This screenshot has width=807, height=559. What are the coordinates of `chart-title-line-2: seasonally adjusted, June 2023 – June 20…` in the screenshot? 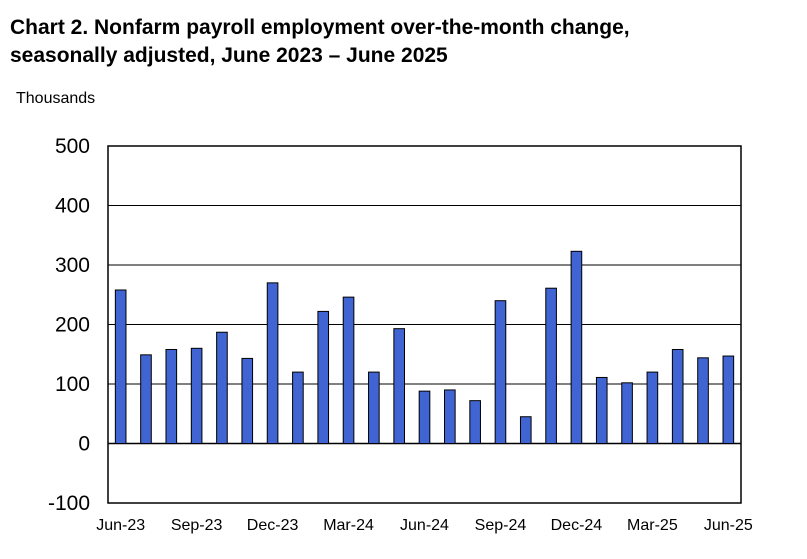 It's located at (229, 55).